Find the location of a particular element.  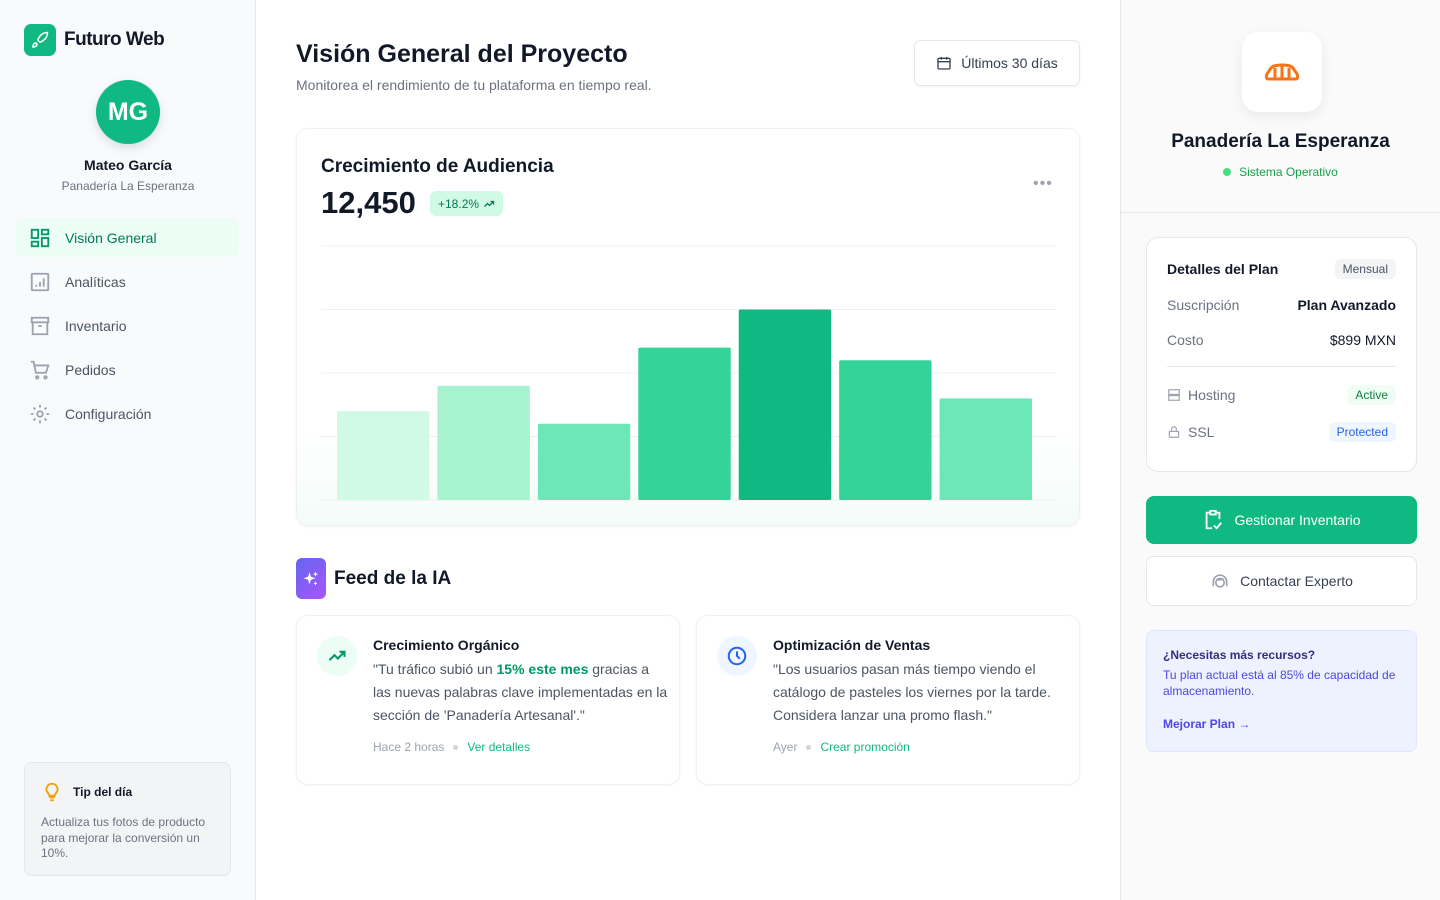

date-range-button: Últimos 30 días is located at coordinates (997, 63).